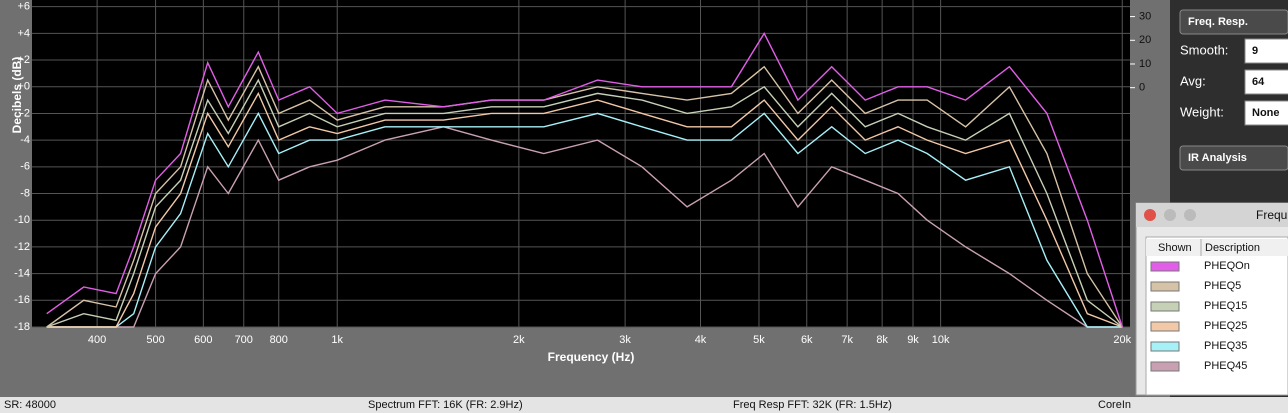 The height and width of the screenshot is (413, 1288). I want to click on y-tick-label: +0, so click(23, 87).